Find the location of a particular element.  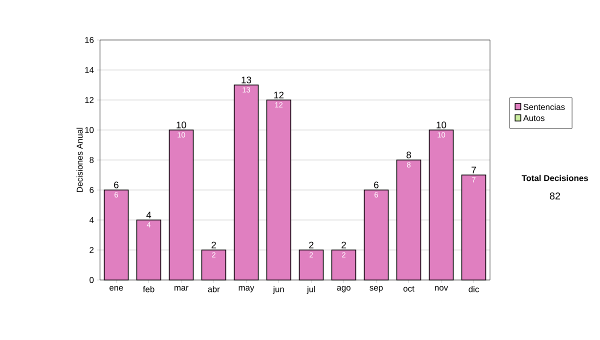

y-tick-label: 12 is located at coordinates (89, 100).